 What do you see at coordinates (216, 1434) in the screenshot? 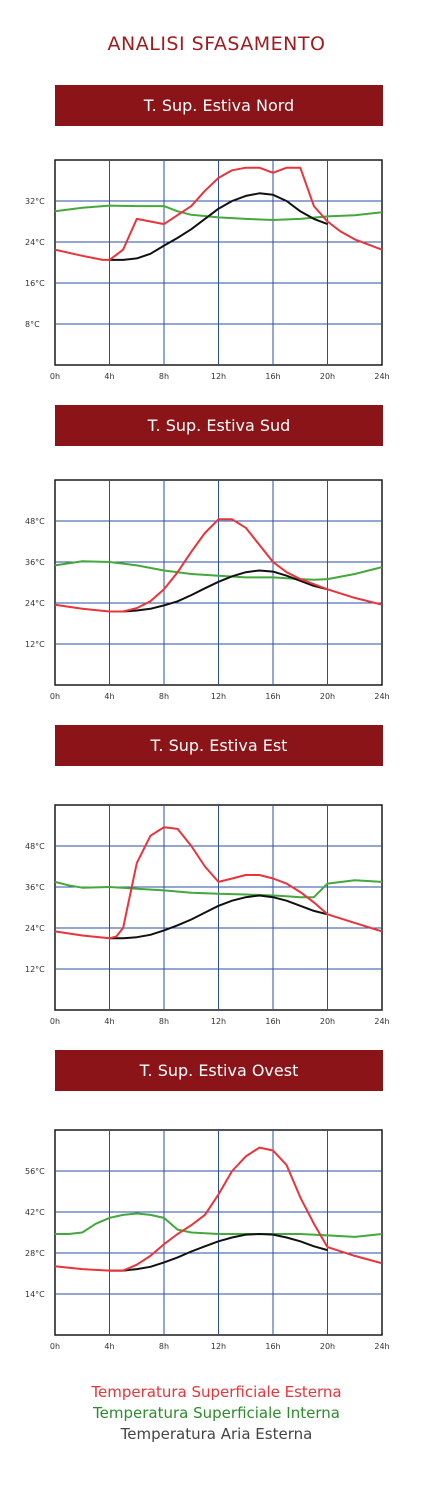
I see `legend-item-external-air: Temperatura Aria Esterna` at bounding box center [216, 1434].